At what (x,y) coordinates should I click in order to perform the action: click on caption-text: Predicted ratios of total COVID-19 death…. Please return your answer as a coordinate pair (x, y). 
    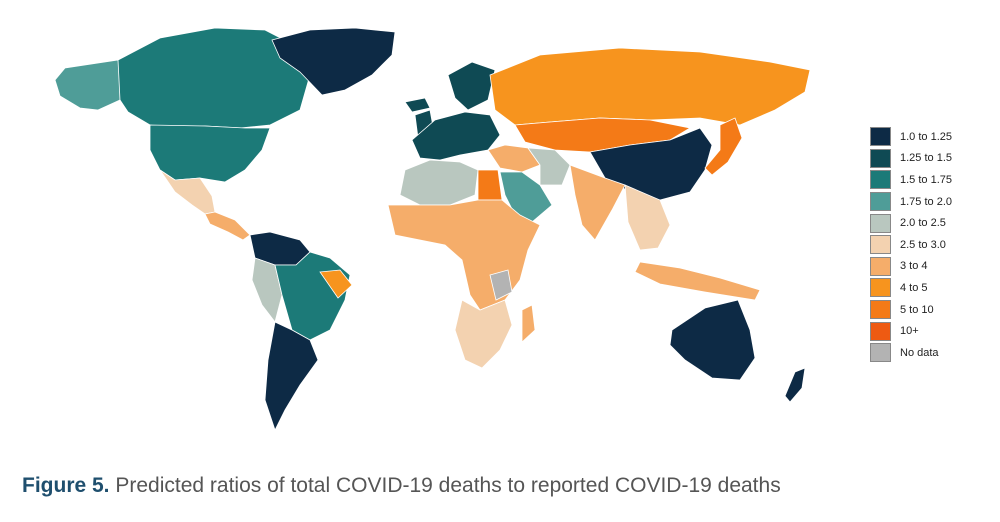
    Looking at the image, I should click on (445, 485).